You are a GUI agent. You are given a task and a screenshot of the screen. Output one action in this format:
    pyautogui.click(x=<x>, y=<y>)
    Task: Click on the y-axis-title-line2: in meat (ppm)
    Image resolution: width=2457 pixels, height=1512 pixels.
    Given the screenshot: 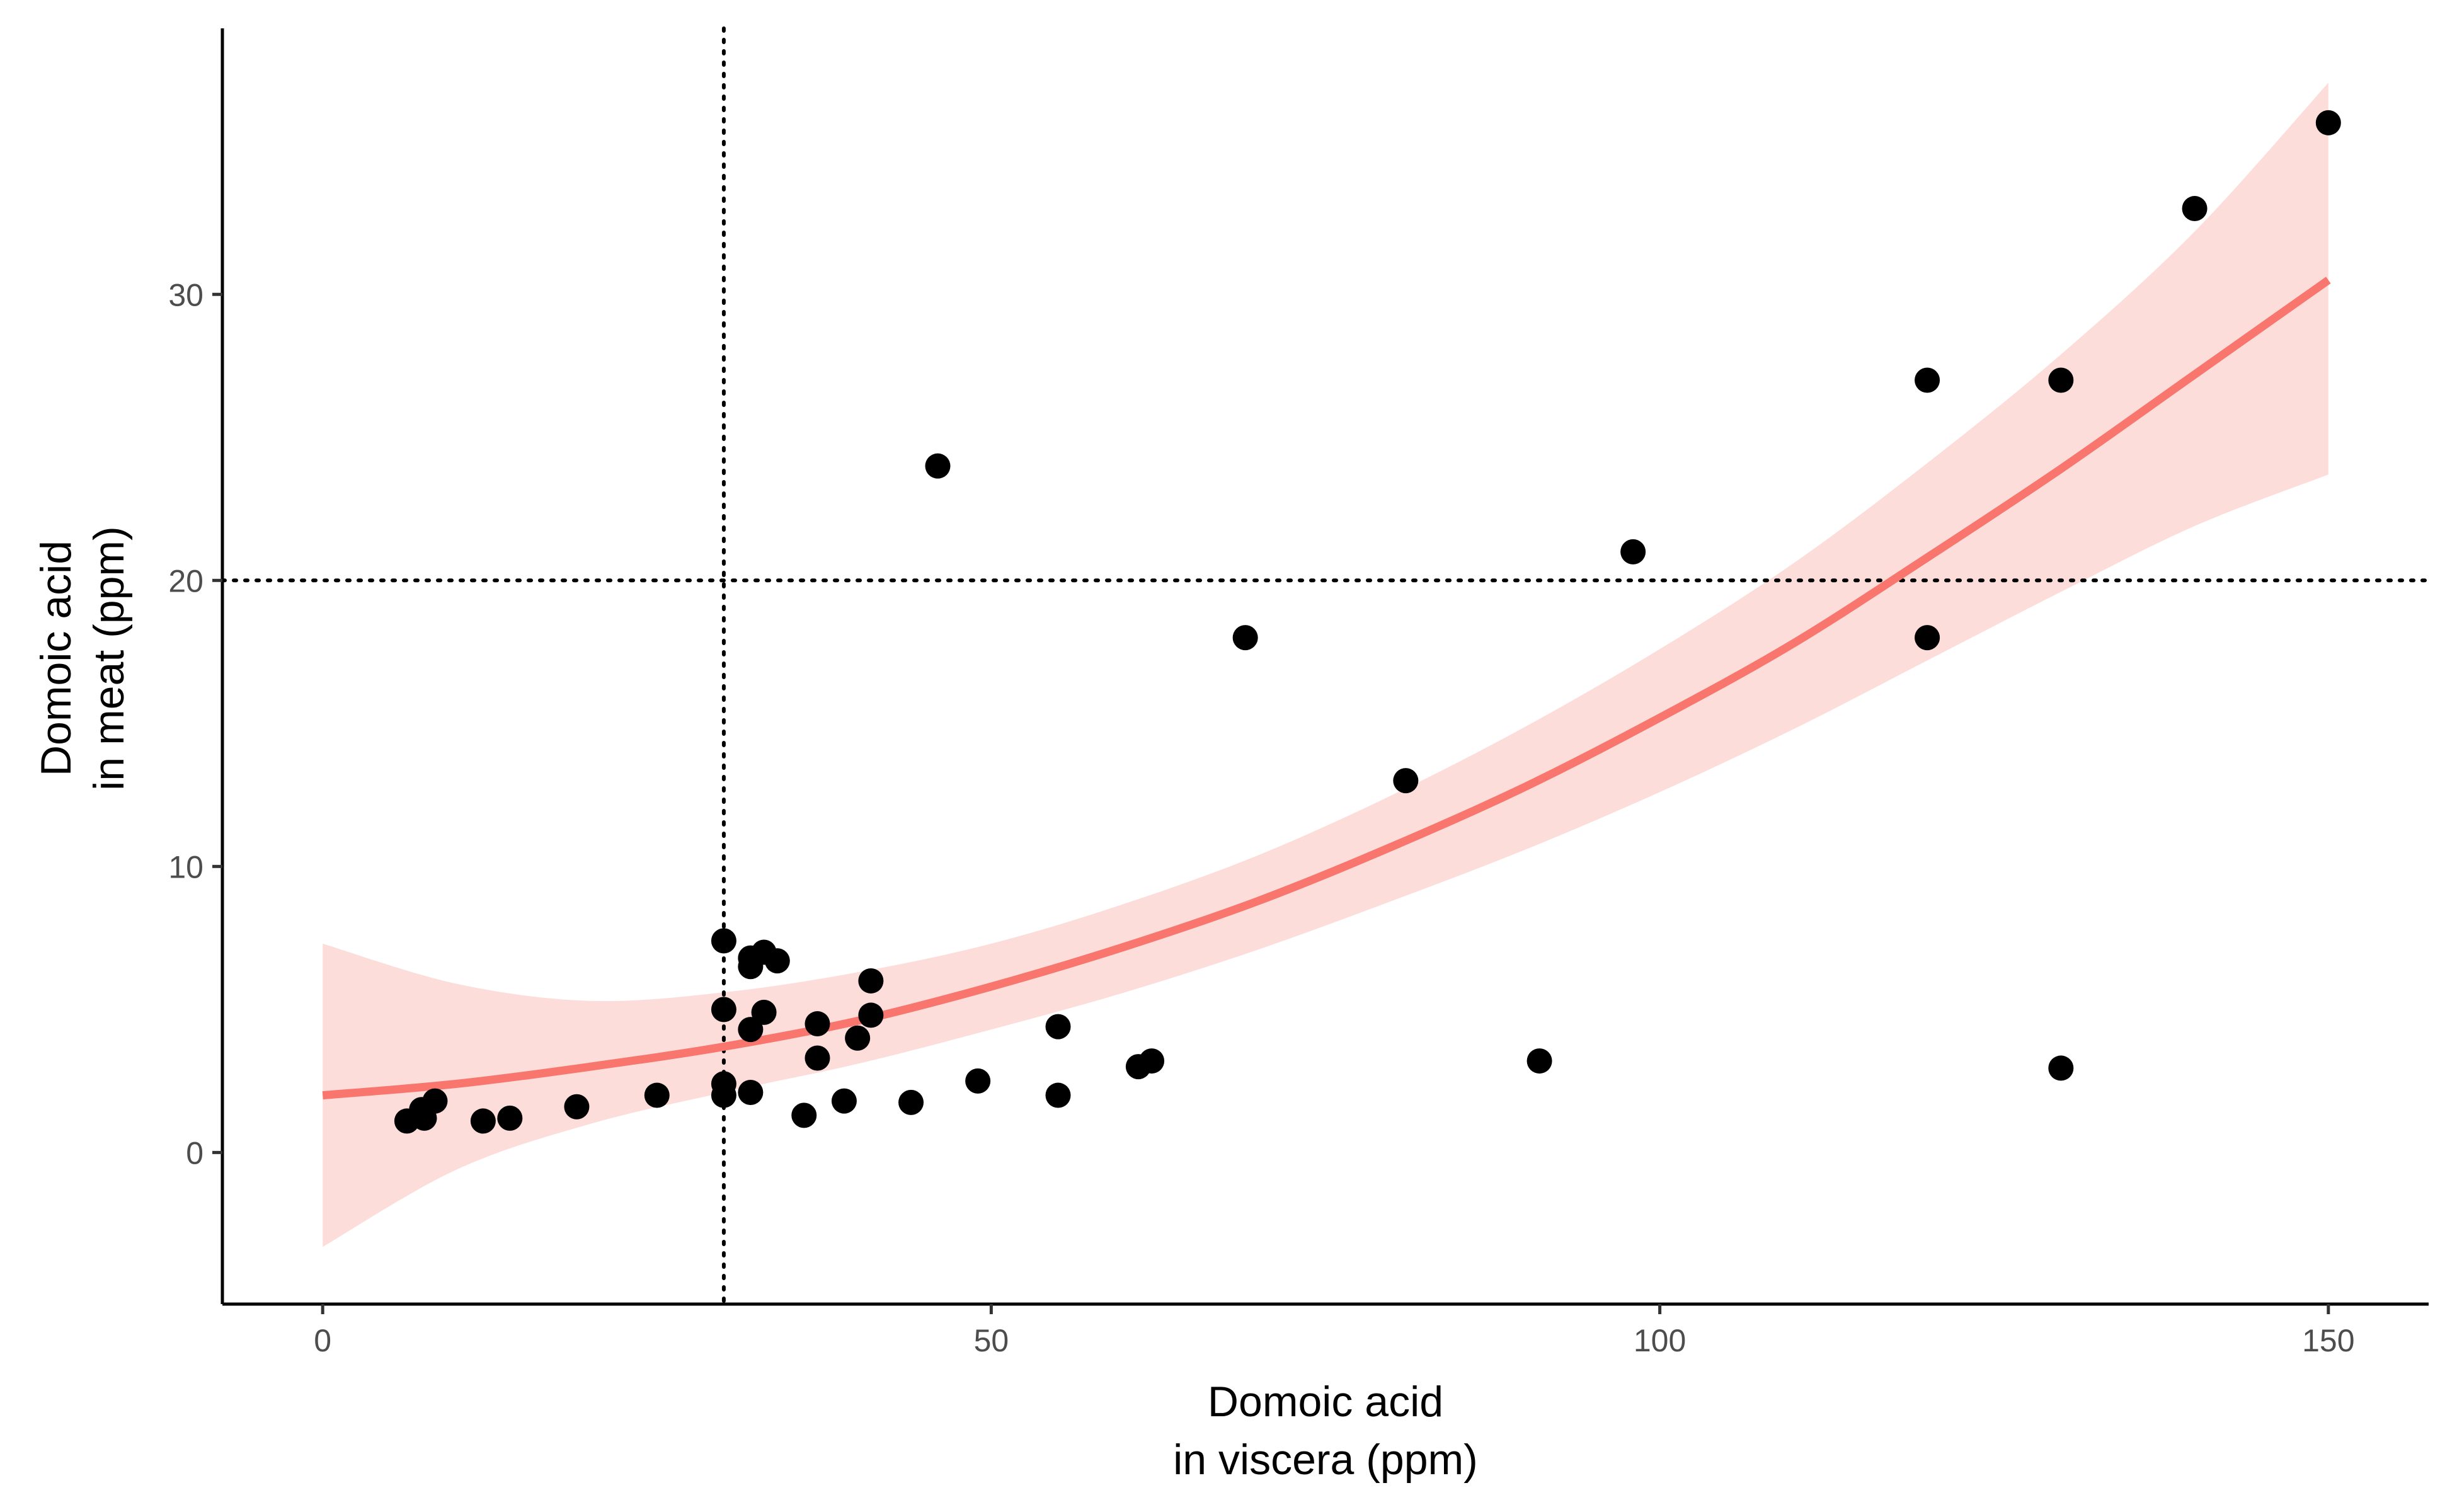 What is the action you would take?
    pyautogui.click(x=109, y=658)
    